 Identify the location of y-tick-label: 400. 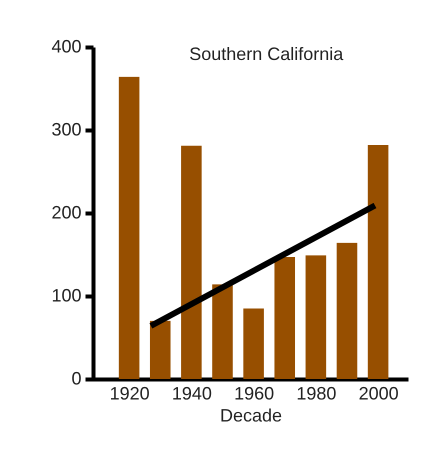
(66, 46).